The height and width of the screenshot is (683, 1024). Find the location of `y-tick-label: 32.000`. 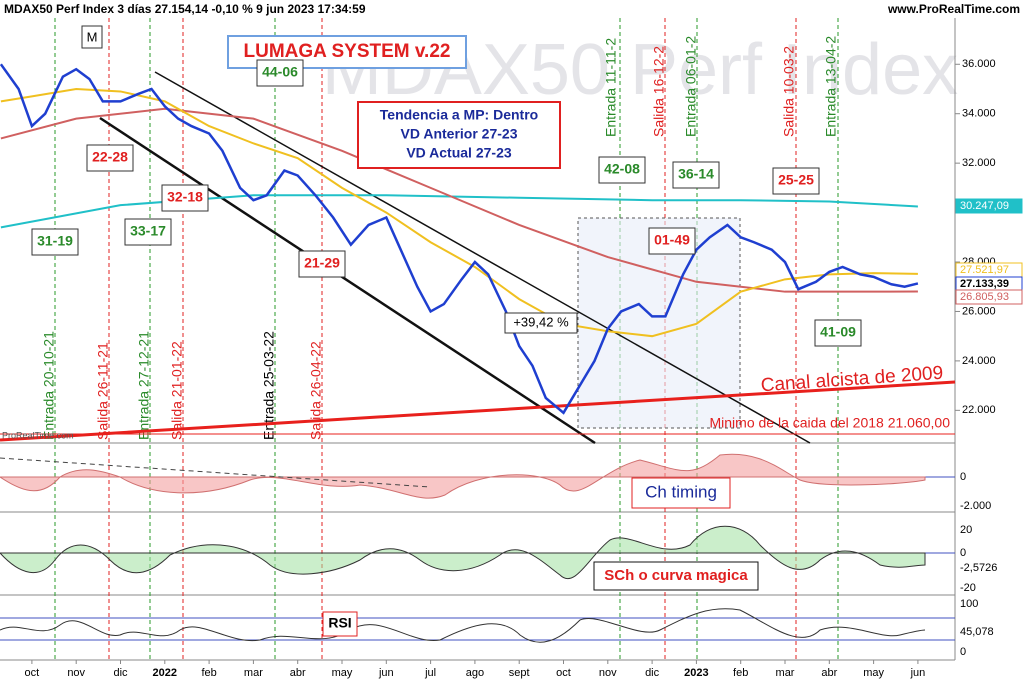

y-tick-label: 32.000 is located at coordinates (979, 163).